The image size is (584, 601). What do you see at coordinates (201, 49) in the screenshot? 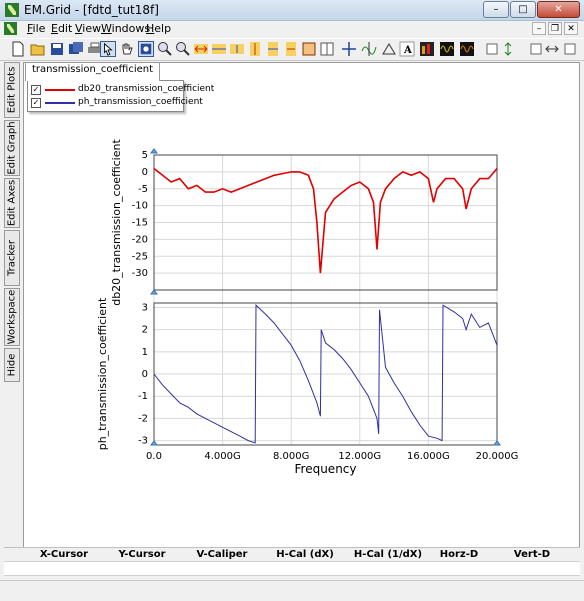
I see `expand-horizontal-icon` at bounding box center [201, 49].